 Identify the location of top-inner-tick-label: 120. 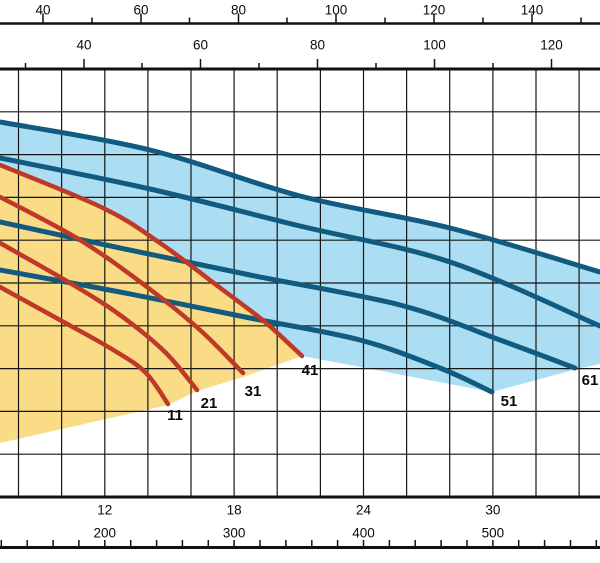
(551, 45).